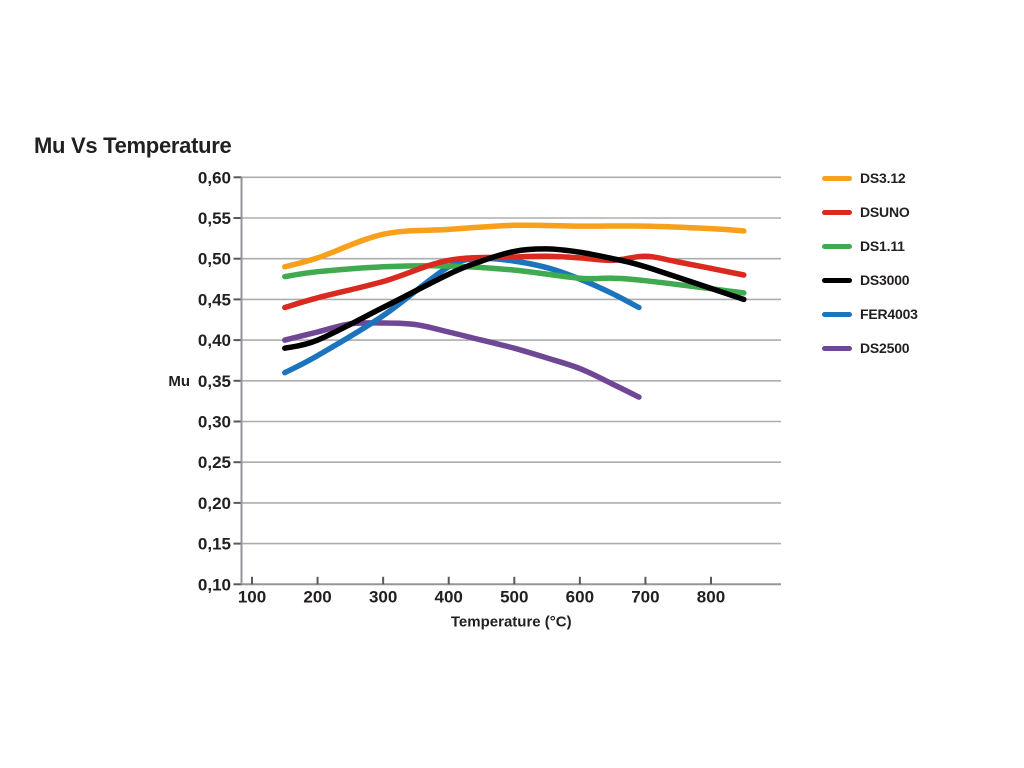 This screenshot has width=1024, height=768. What do you see at coordinates (214, 422) in the screenshot?
I see `y-tick-label: 0,30` at bounding box center [214, 422].